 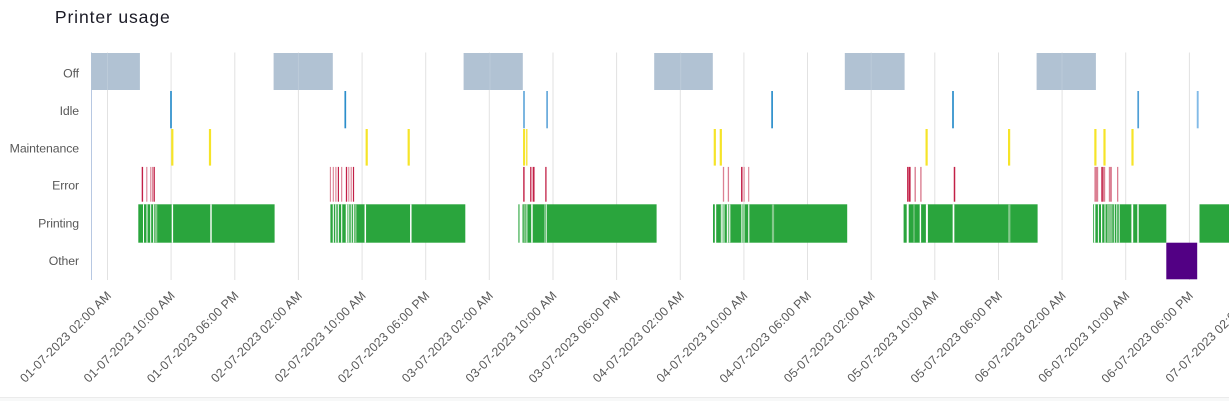 I want to click on svg-text: Other, so click(x=64, y=261).